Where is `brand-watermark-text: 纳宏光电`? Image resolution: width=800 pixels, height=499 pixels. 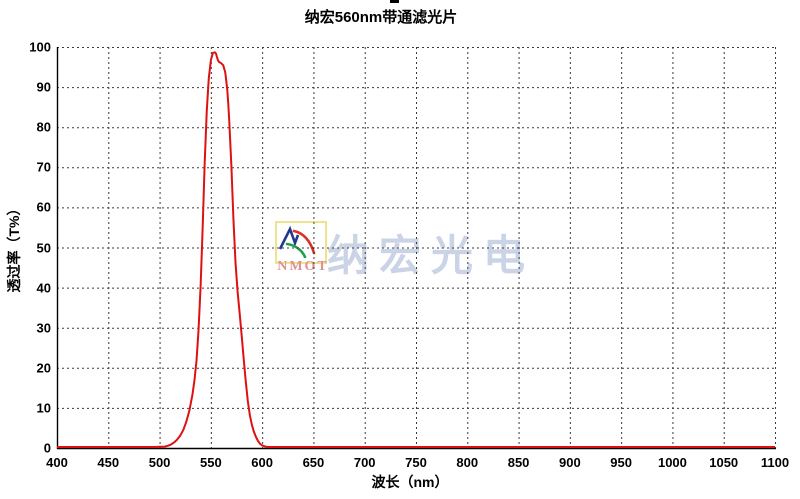
brand-watermark-text: 纳宏光电 is located at coordinates (431, 255).